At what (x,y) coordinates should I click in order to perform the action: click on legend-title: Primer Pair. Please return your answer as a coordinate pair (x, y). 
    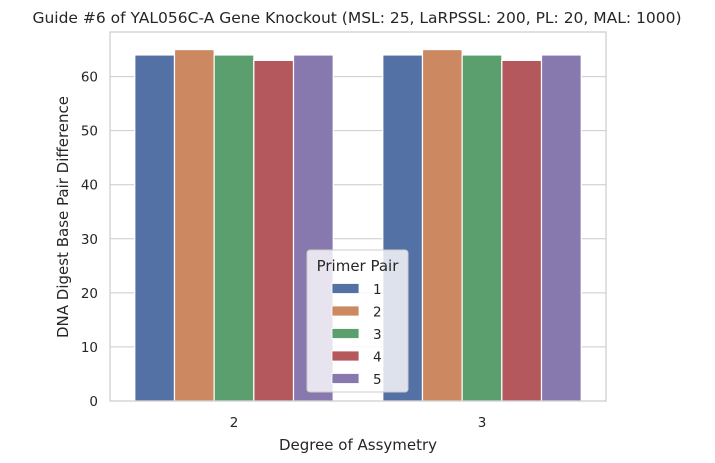
    Looking at the image, I should click on (358, 266).